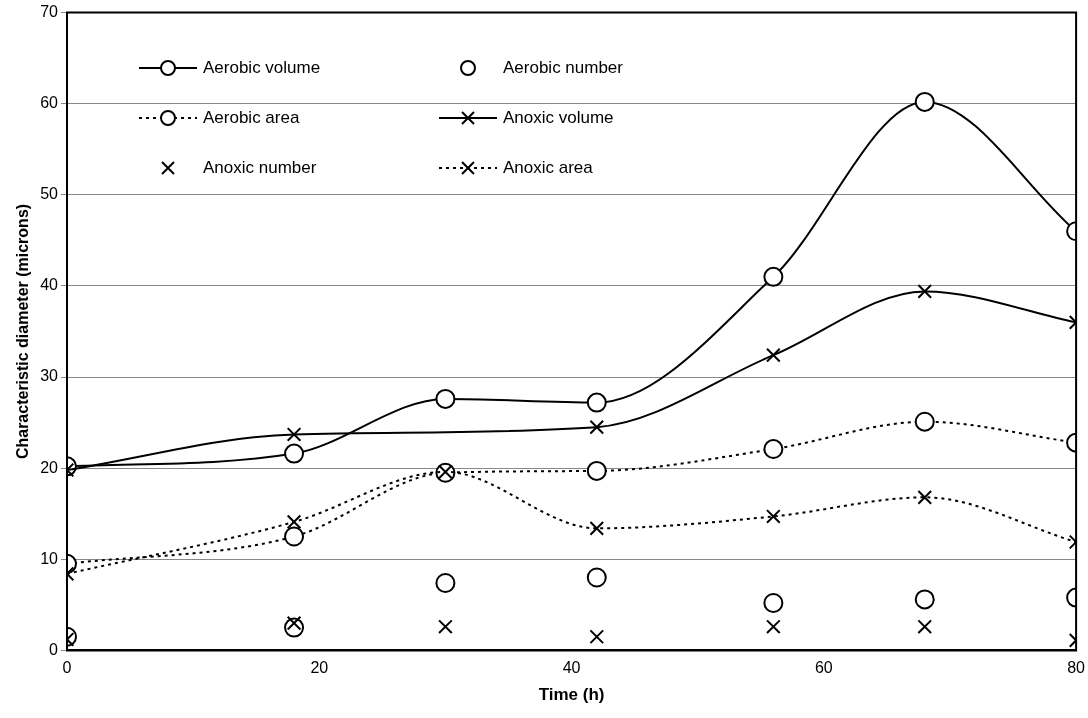  What do you see at coordinates (558, 117) in the screenshot?
I see `legend-label: Anoxic volume` at bounding box center [558, 117].